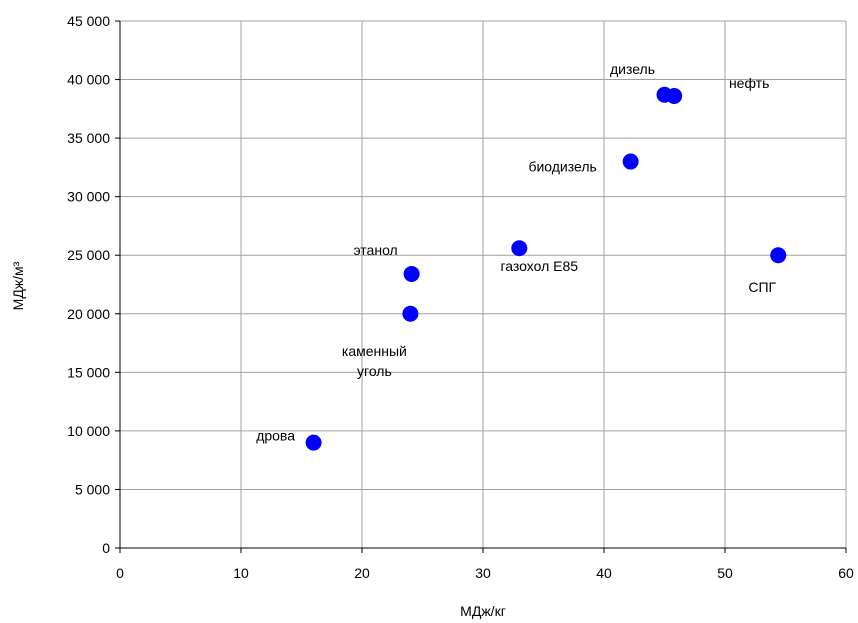  I want to click on y-tick-label: 40 000, so click(88, 80).